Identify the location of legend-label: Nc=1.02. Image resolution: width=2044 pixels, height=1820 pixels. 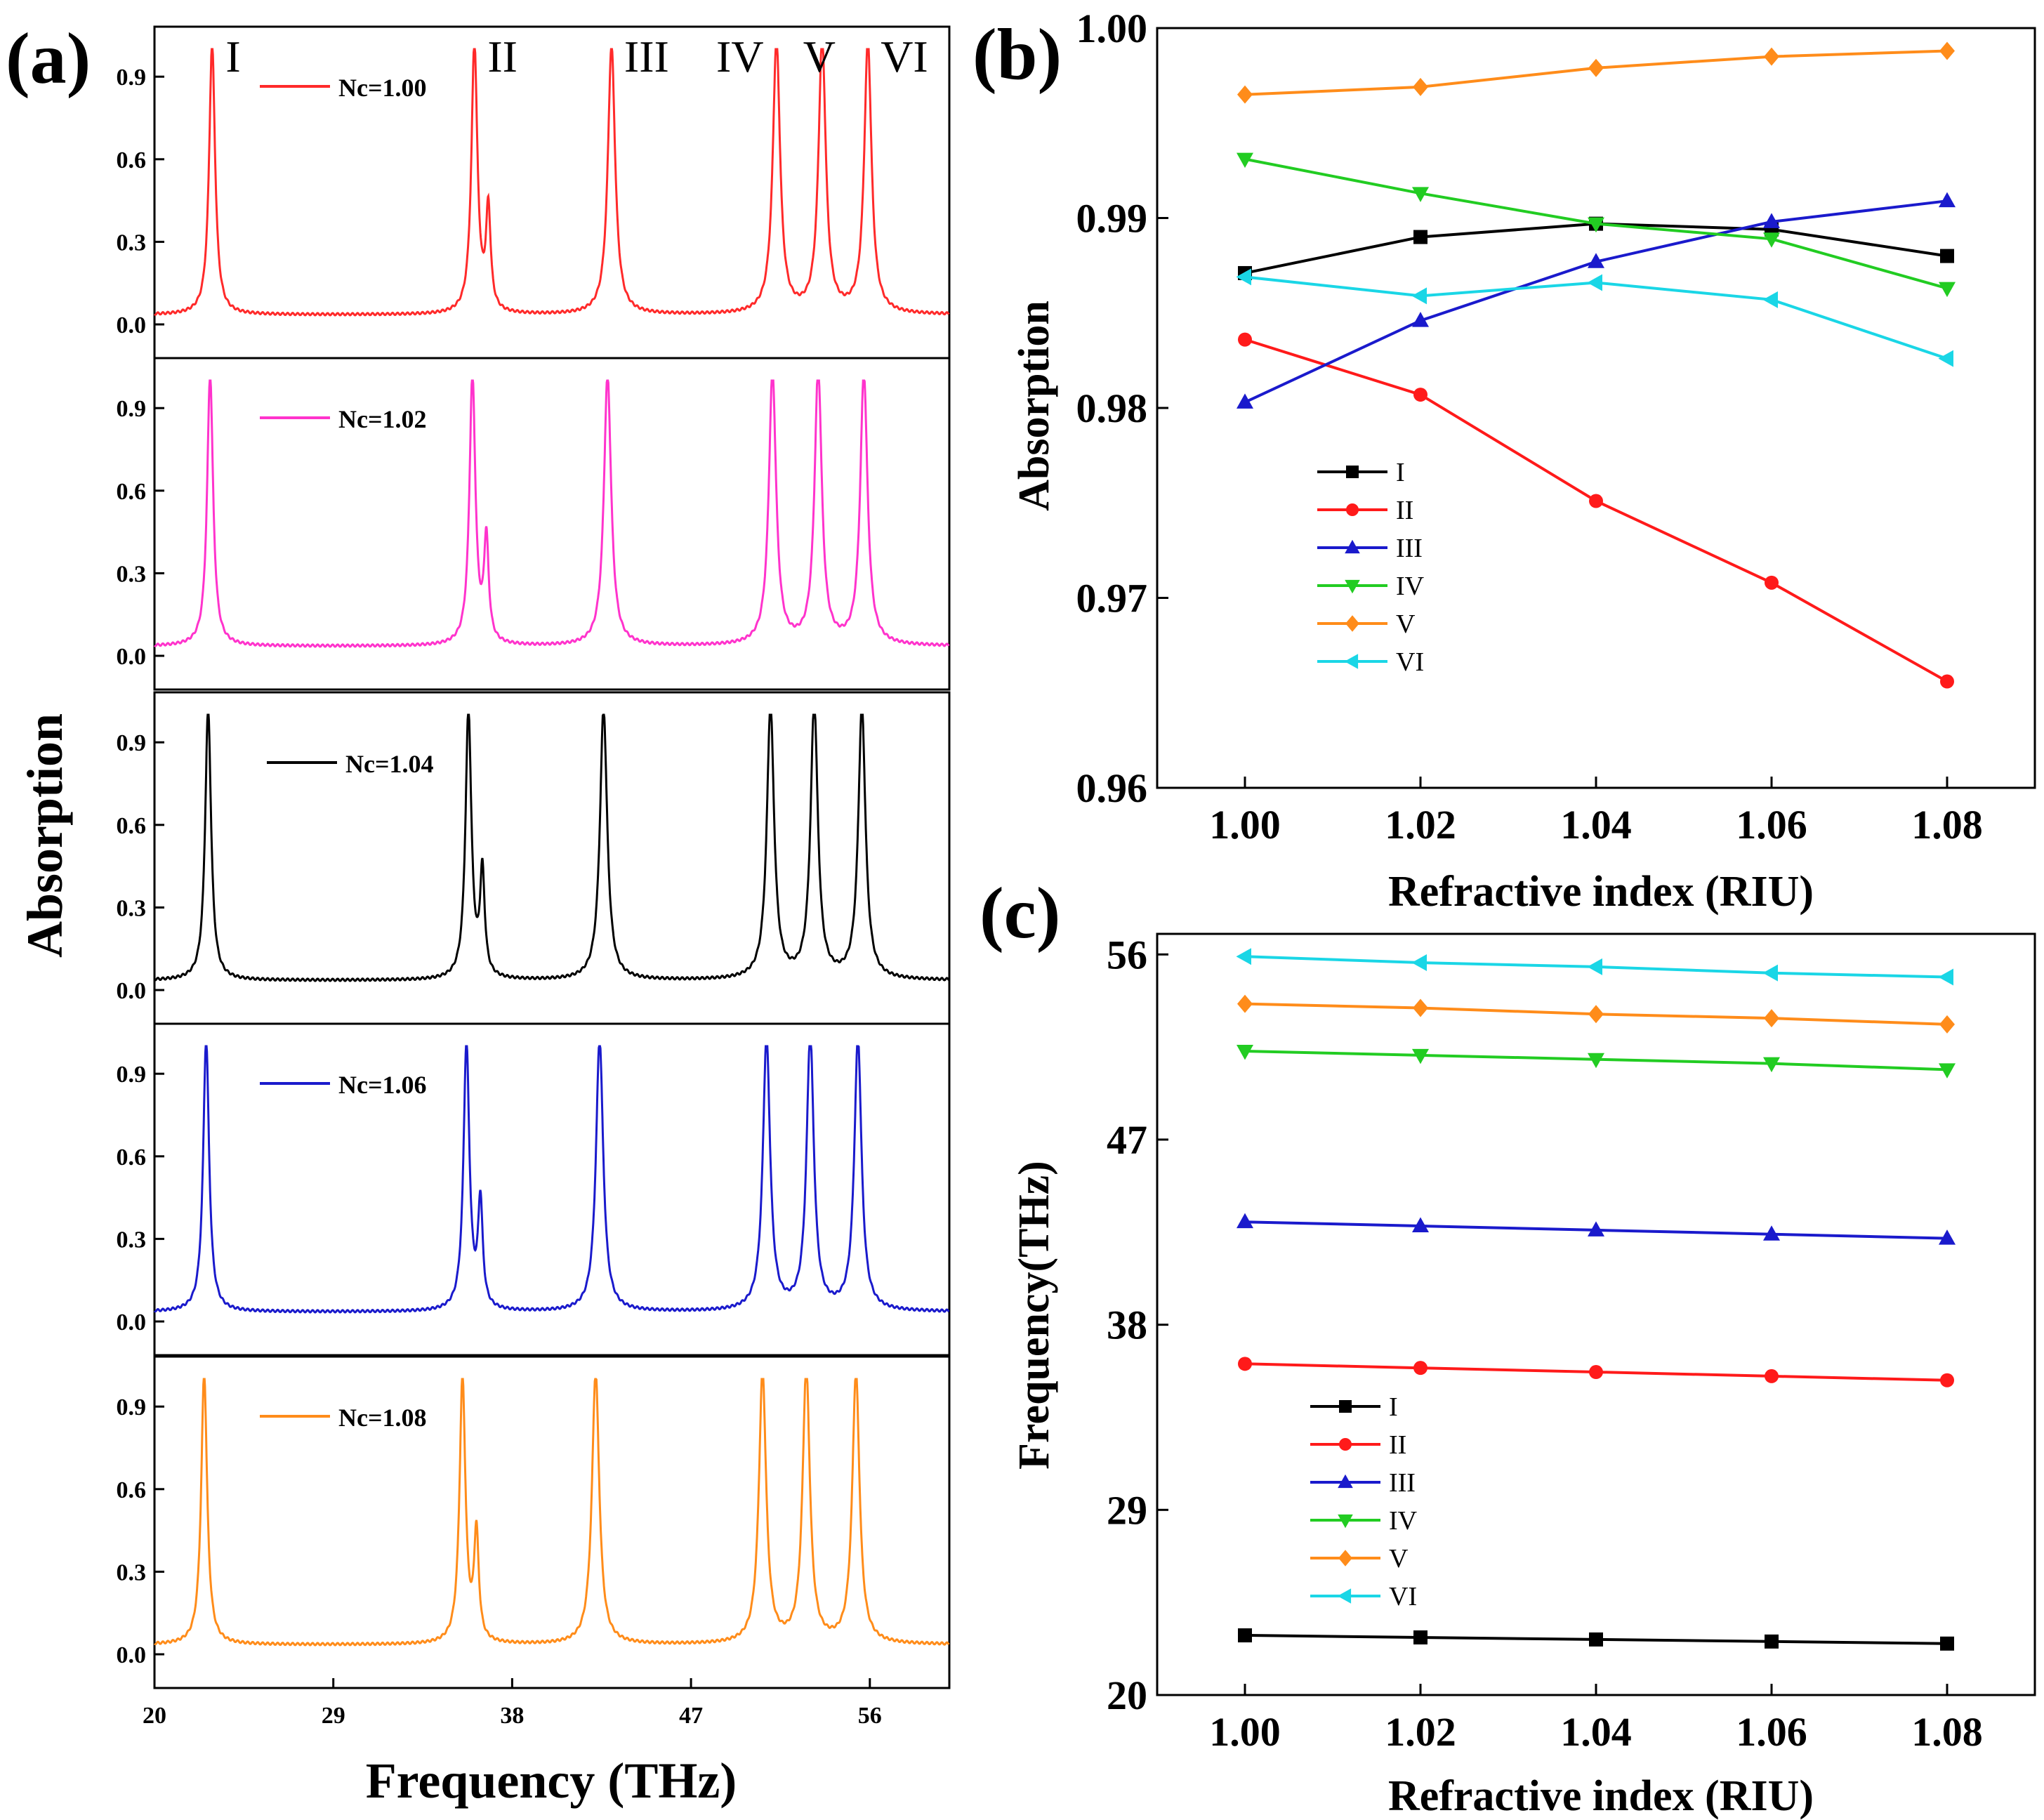
(382, 419).